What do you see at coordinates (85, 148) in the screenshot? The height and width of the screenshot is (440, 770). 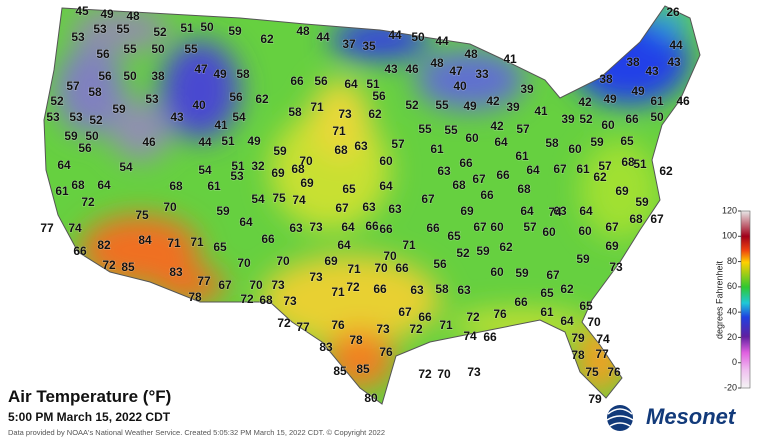 I see `temperature-reading: 56` at bounding box center [85, 148].